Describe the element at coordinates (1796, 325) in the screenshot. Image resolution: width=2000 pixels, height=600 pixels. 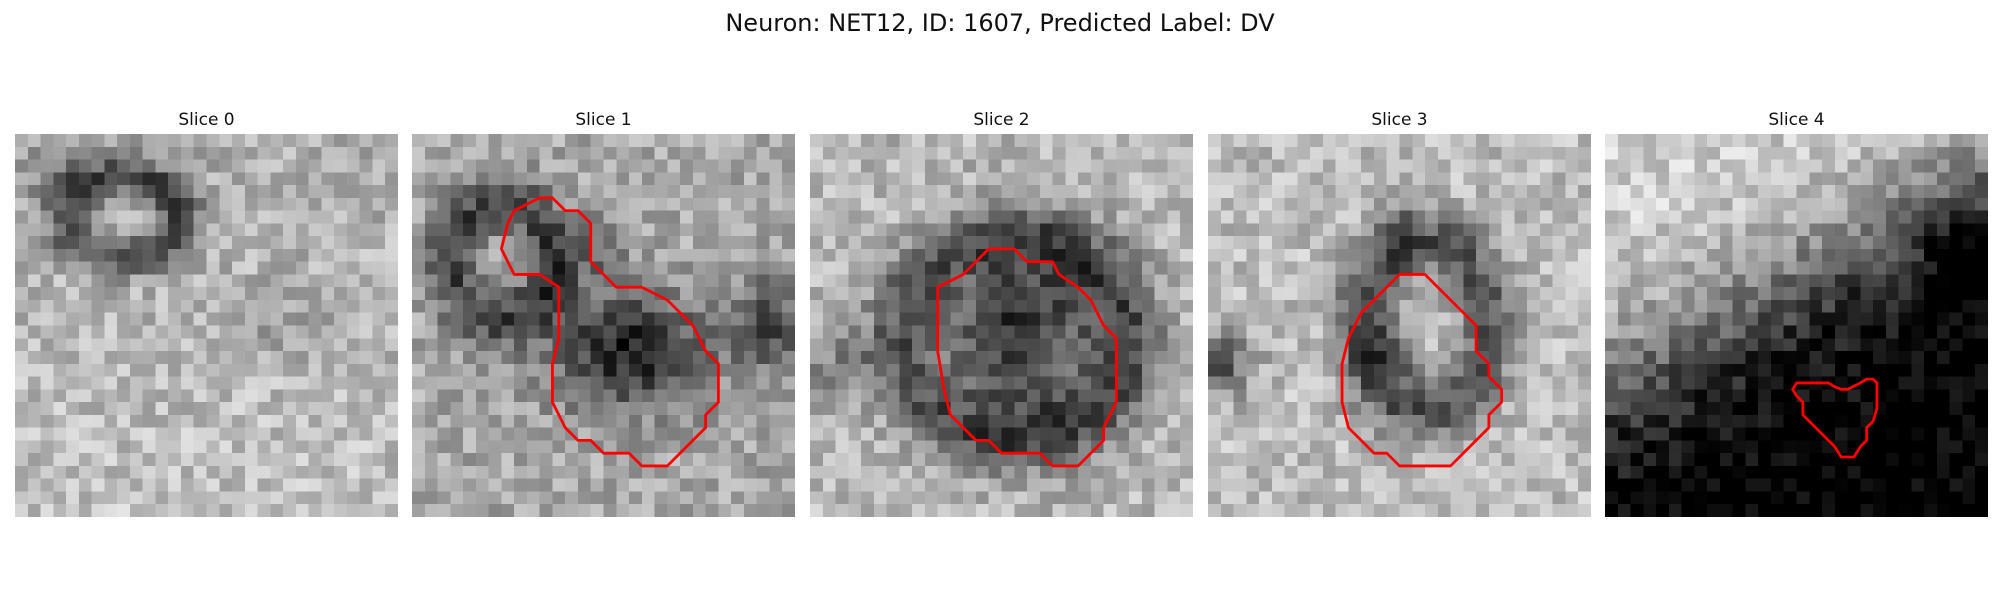
I see `slice-4-image` at that location.